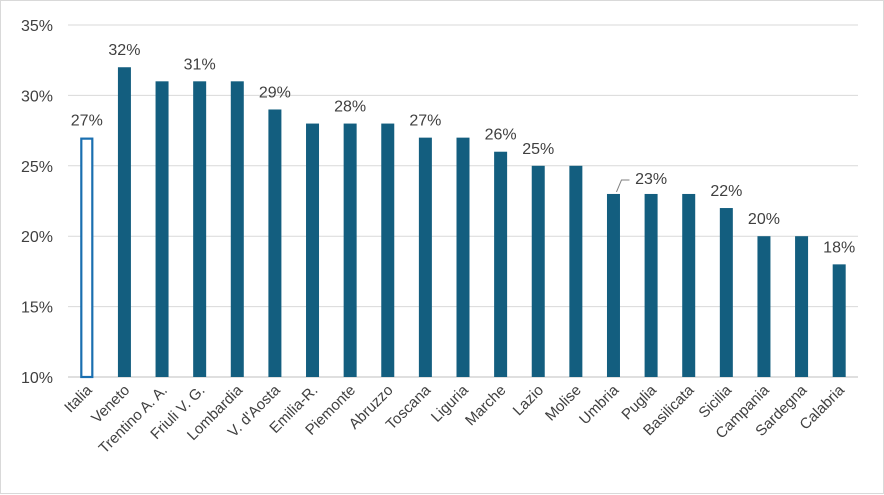 Image resolution: width=884 pixels, height=495 pixels. What do you see at coordinates (764, 219) in the screenshot?
I see `data-label: 20%` at bounding box center [764, 219].